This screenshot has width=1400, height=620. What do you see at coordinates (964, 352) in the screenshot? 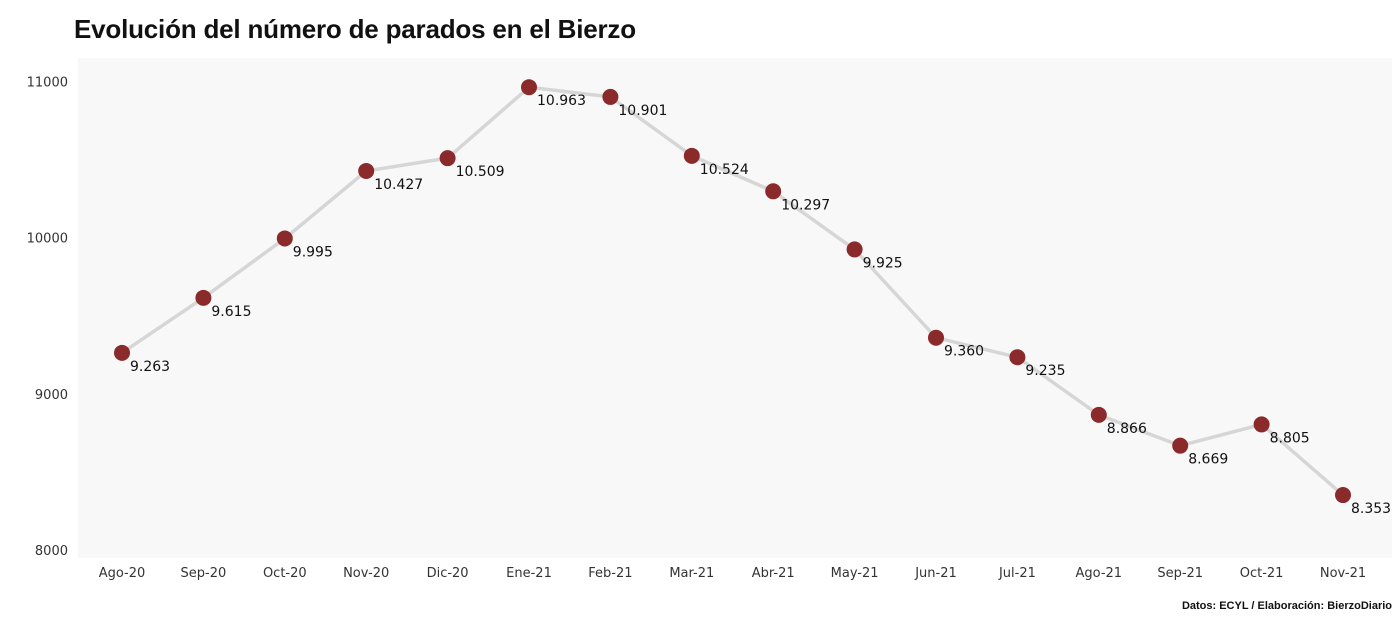
I see `data-label: 9.360` at bounding box center [964, 352].